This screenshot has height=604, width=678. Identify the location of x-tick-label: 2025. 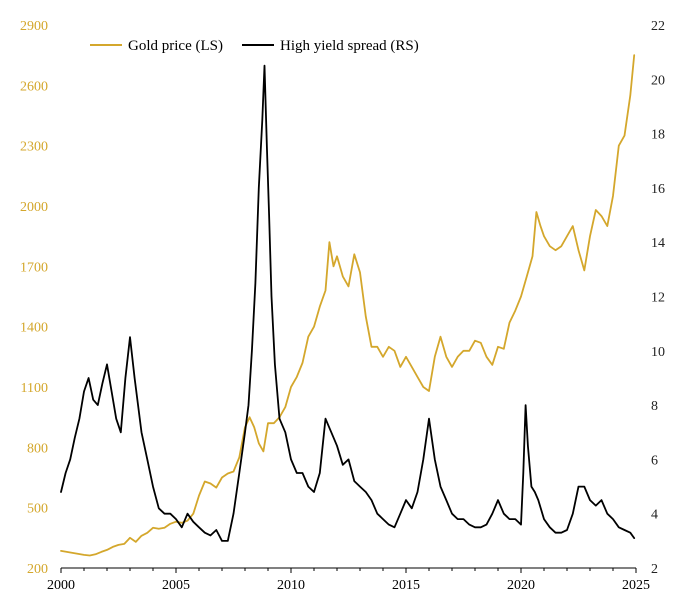
(636, 585).